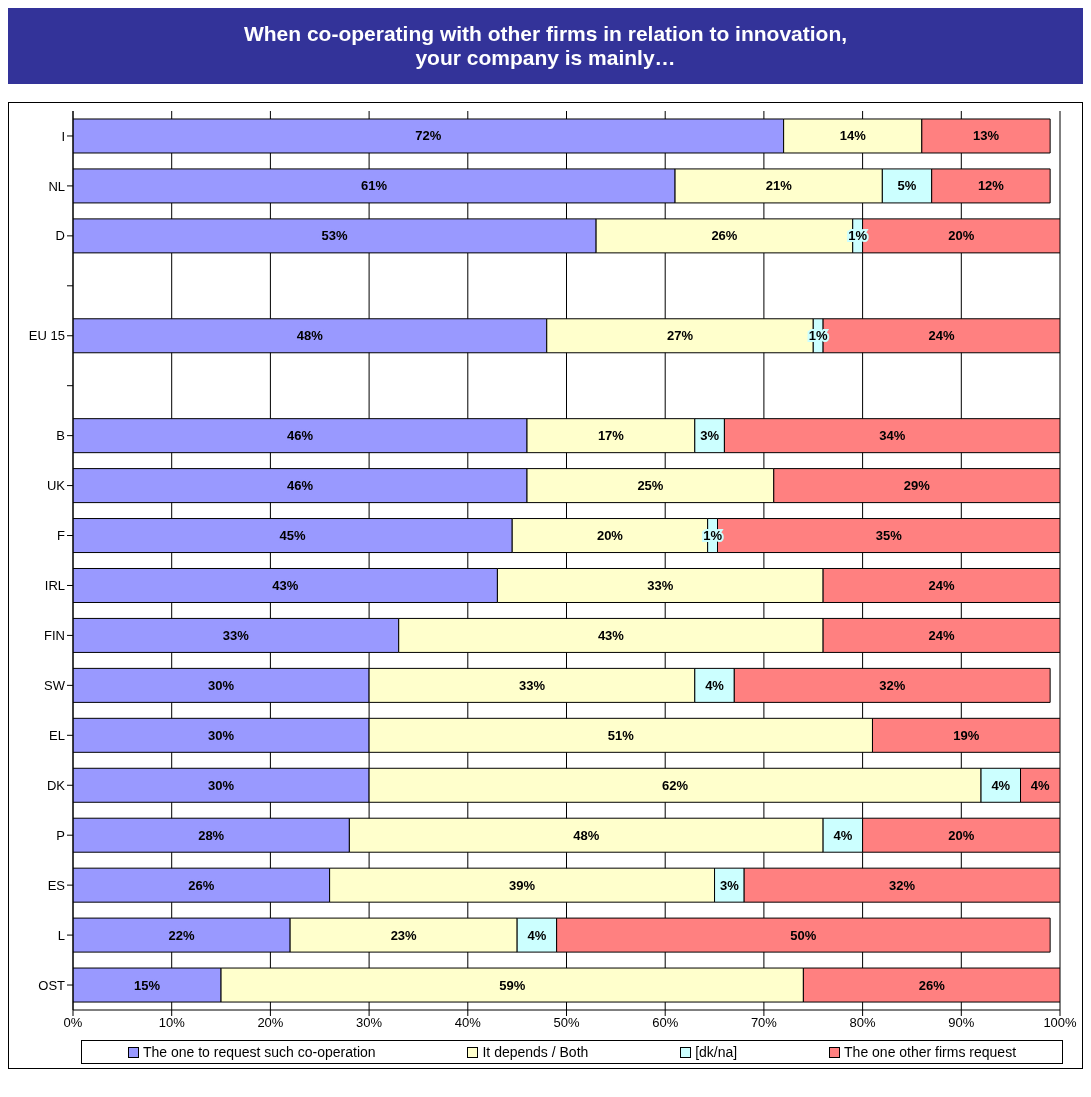  Describe the element at coordinates (917, 486) in the screenshot. I see `data-label: 29%` at that location.